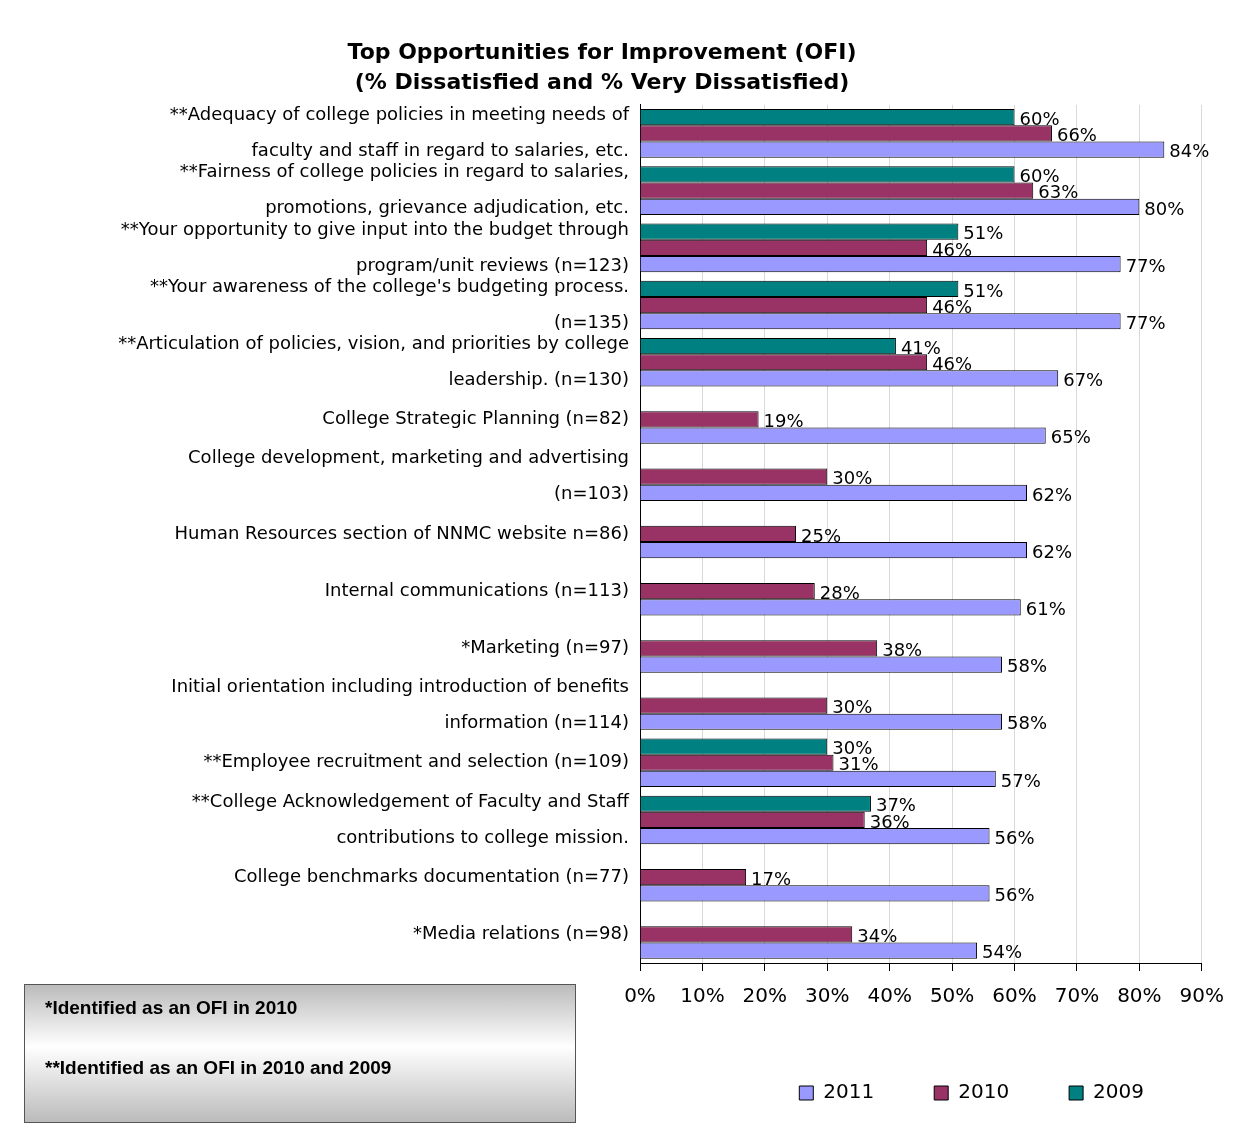  What do you see at coordinates (1045, 608) in the screenshot?
I see `data-label: 61%` at bounding box center [1045, 608].